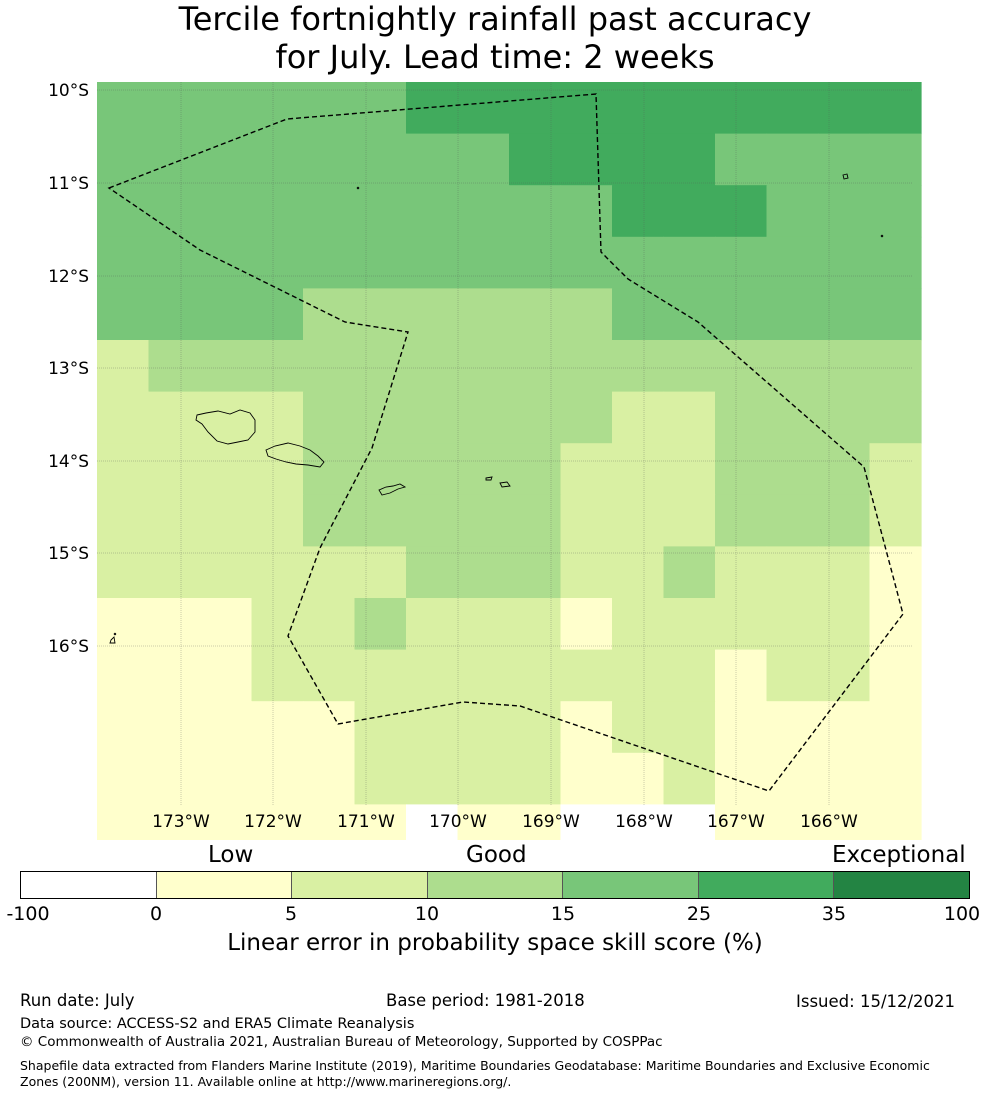 This screenshot has height=1095, width=990. I want to click on title-line-2: for July. Lead time: 2 weeks, so click(495, 57).